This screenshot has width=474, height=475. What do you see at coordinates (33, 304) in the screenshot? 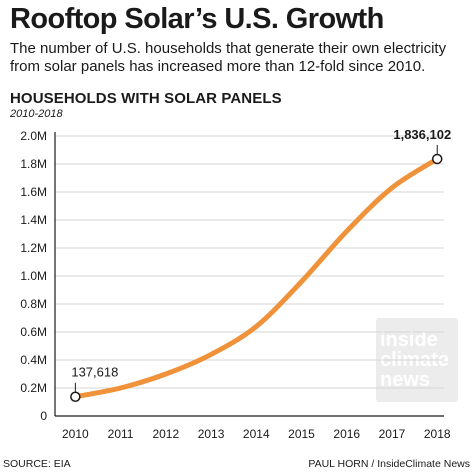
I see `y-tick-label: 0.8M` at bounding box center [33, 304].